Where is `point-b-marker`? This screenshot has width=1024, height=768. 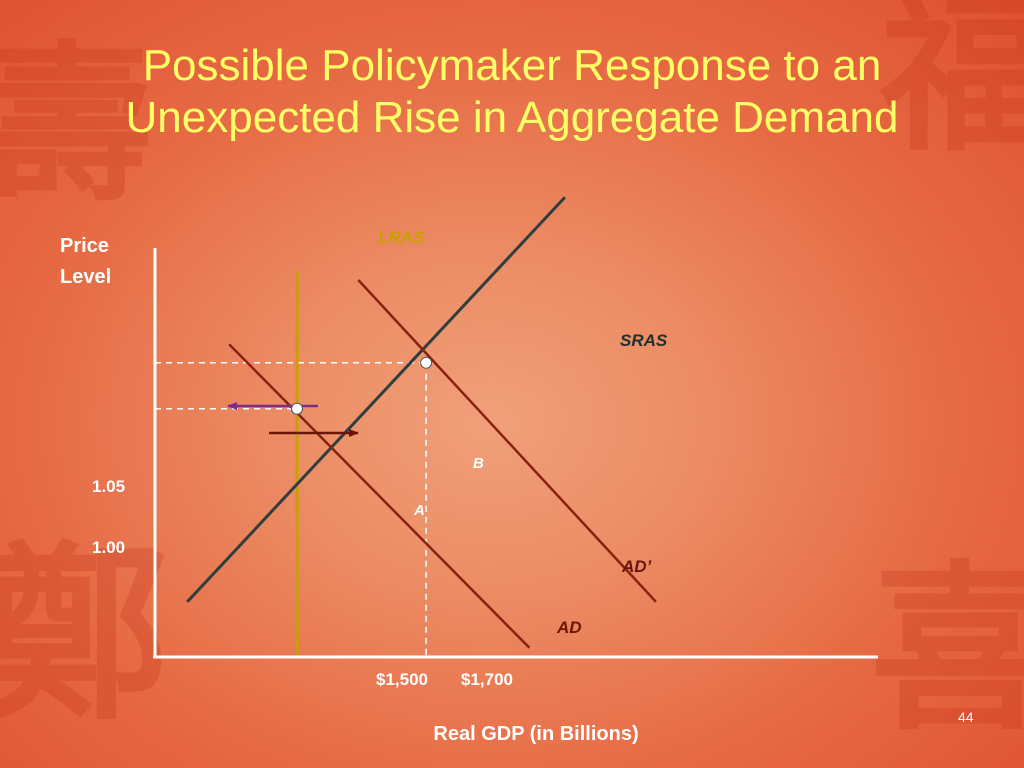 point-b-marker is located at coordinates (426, 362).